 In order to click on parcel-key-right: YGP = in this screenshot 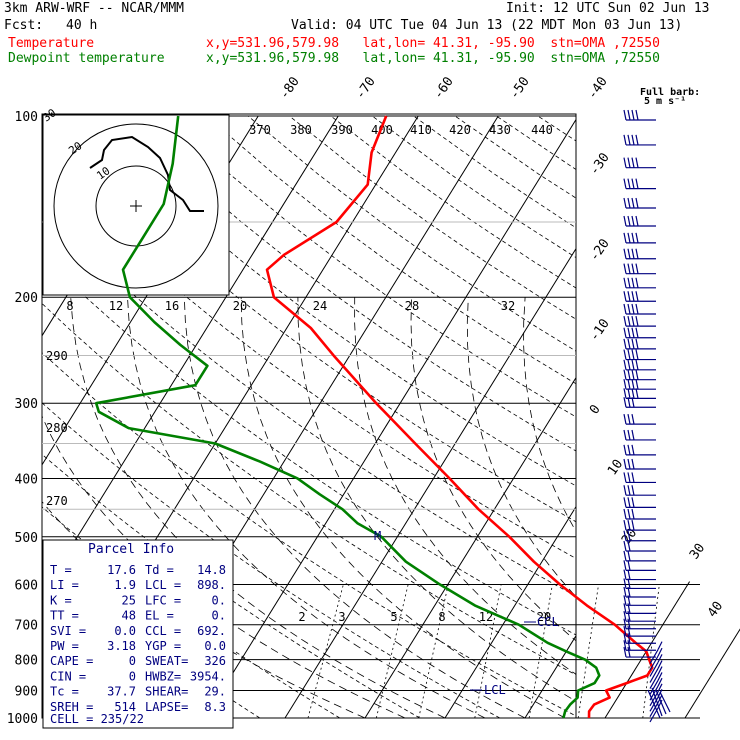, I will do `click(163, 646)`.